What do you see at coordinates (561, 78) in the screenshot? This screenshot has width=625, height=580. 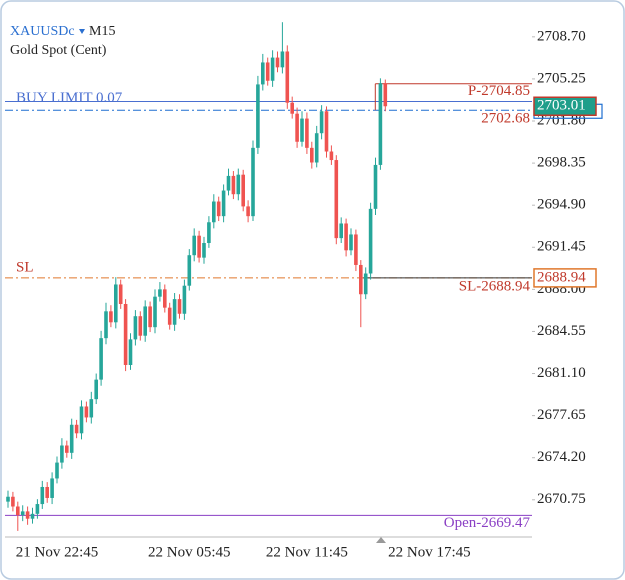 I see `y-tick-label: 2705.25` at bounding box center [561, 78].